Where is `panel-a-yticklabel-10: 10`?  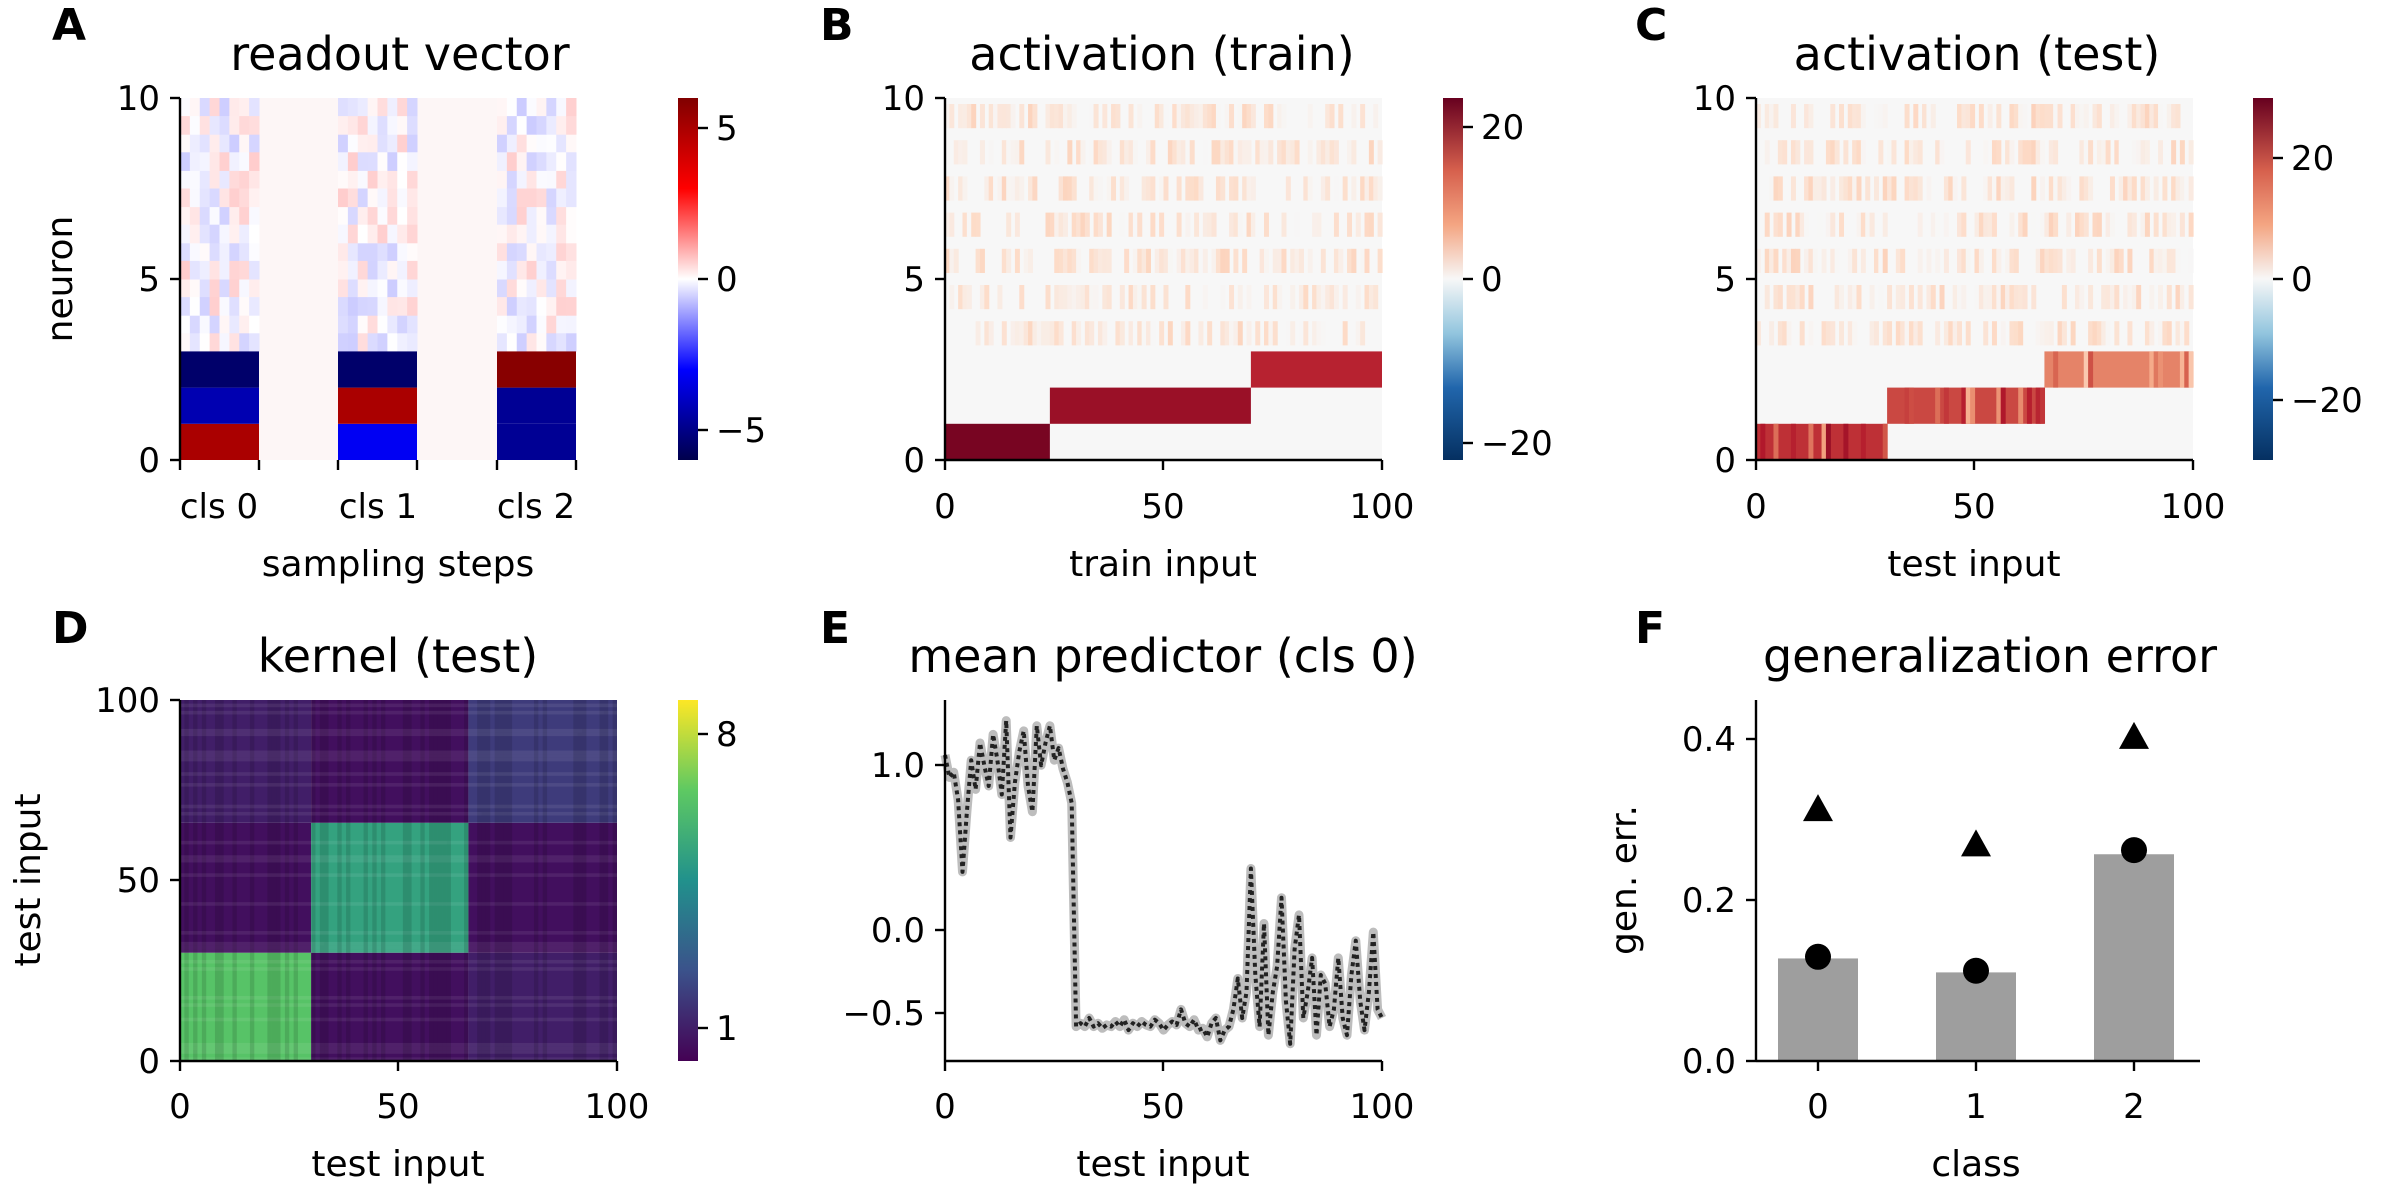 panel-a-yticklabel-10: 10 is located at coordinates (138, 99).